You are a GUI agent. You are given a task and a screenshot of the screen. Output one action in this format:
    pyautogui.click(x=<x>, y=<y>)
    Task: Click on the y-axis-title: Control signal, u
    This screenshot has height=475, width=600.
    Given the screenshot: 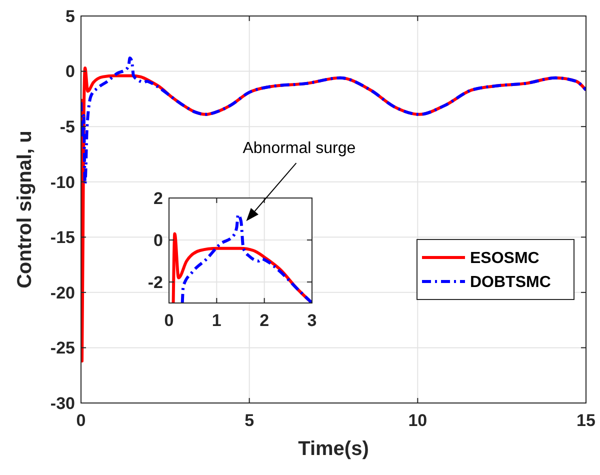 What is the action you would take?
    pyautogui.click(x=25, y=209)
    